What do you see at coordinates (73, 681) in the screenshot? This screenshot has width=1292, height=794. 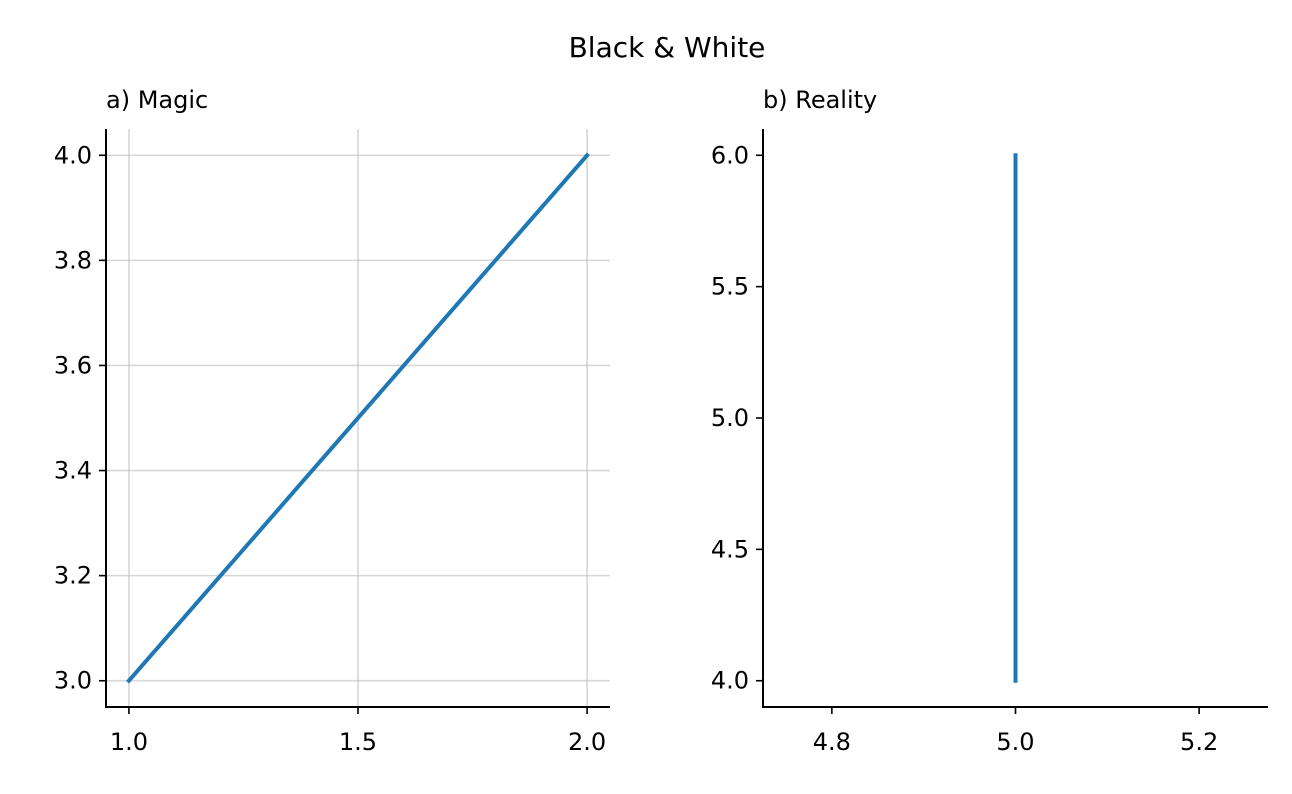 I see `y-tick-label: 3.0` at bounding box center [73, 681].